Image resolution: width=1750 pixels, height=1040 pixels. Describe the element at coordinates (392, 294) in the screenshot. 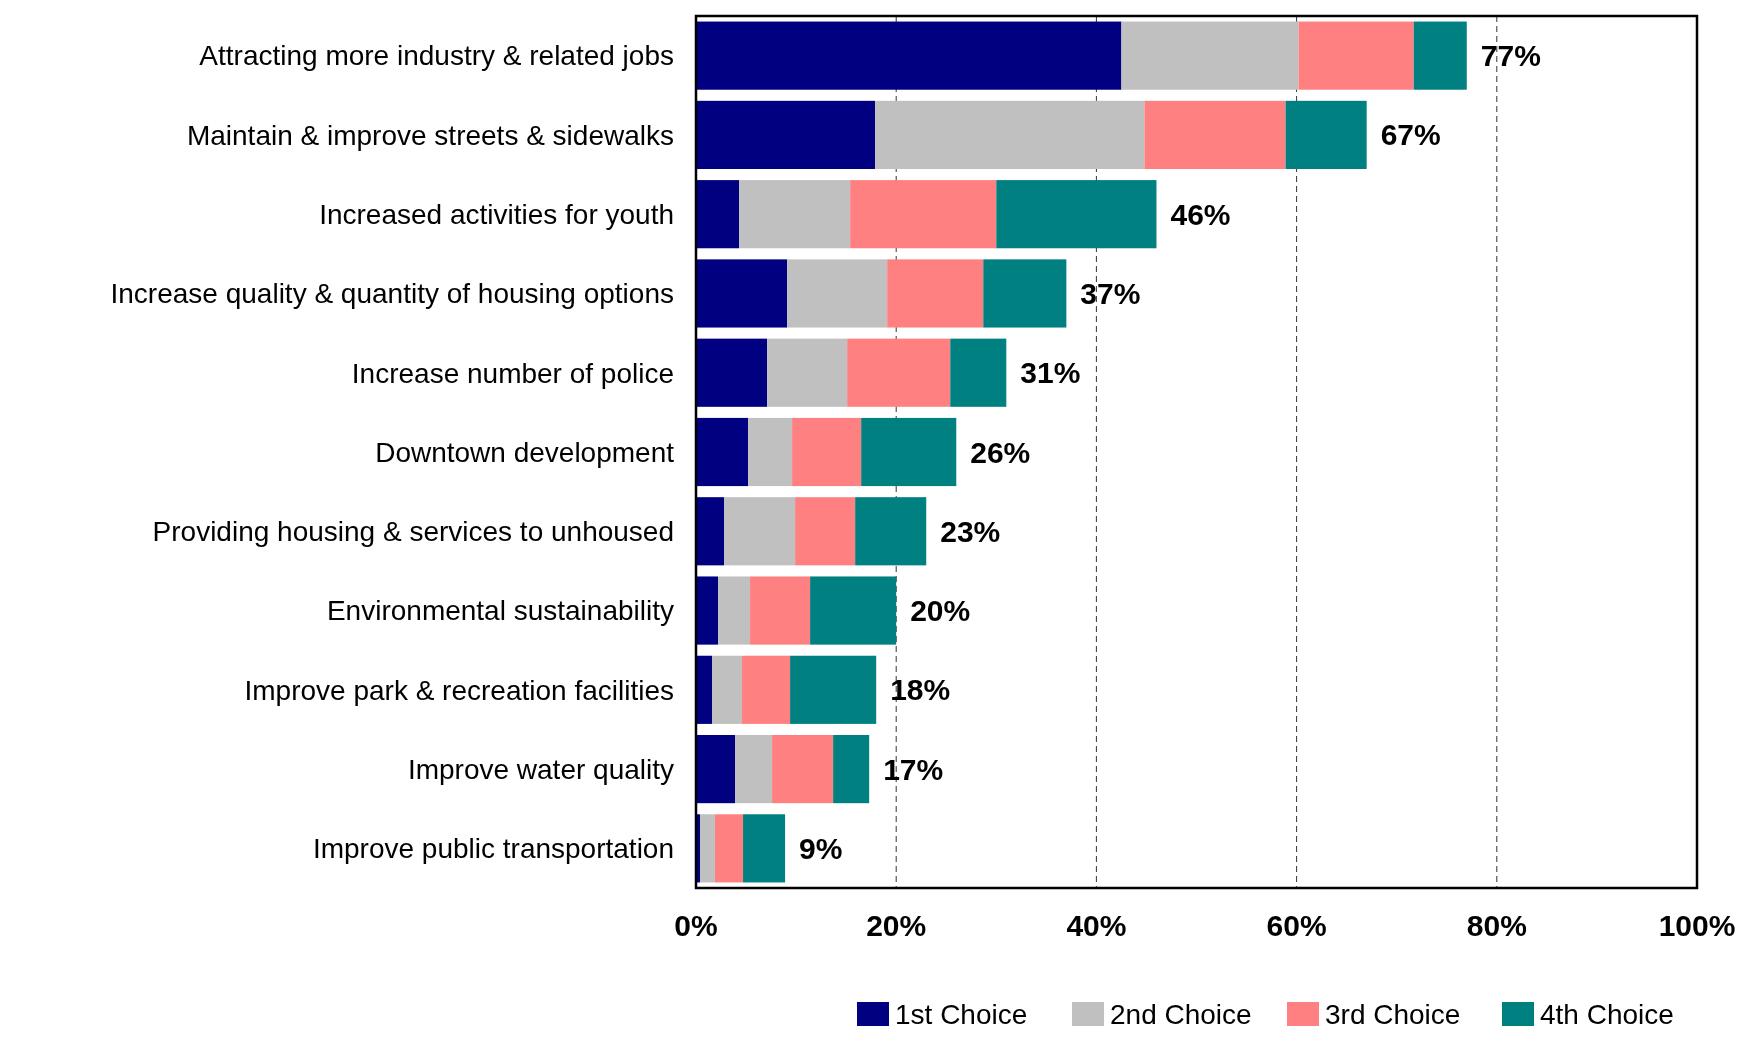

I see `y-tick-label: Increase quality & quantity of housing options` at that location.